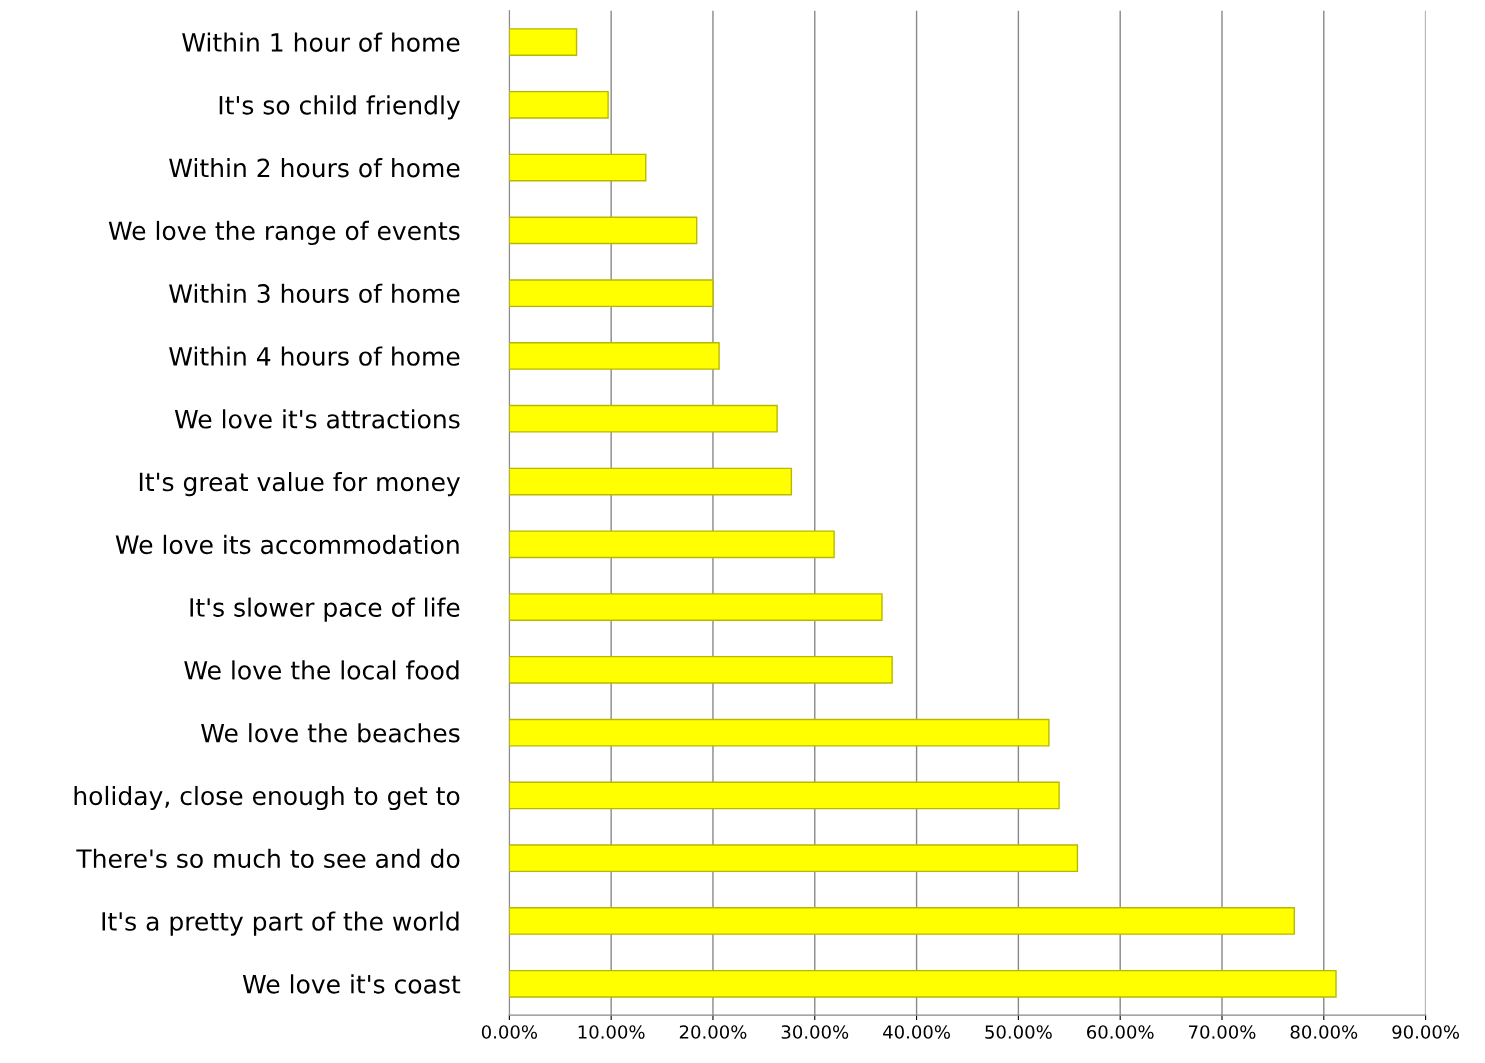 The width and height of the screenshot is (1485, 1063). Describe the element at coordinates (299, 484) in the screenshot. I see `y-tick-label: It's great value for money` at that location.